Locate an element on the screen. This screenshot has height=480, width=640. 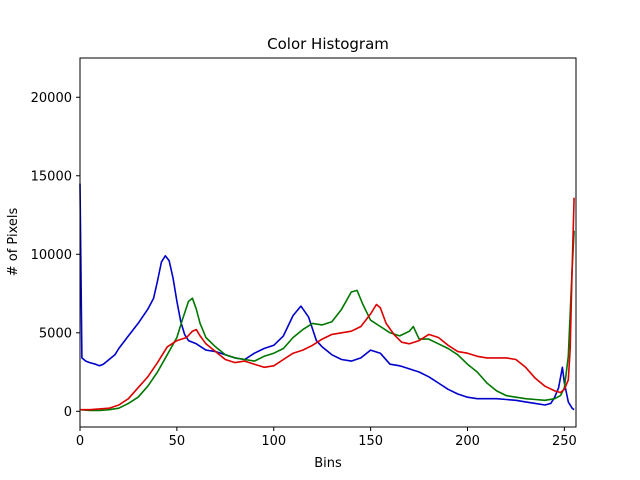
chart-title: Color Histogram is located at coordinates (328, 44).